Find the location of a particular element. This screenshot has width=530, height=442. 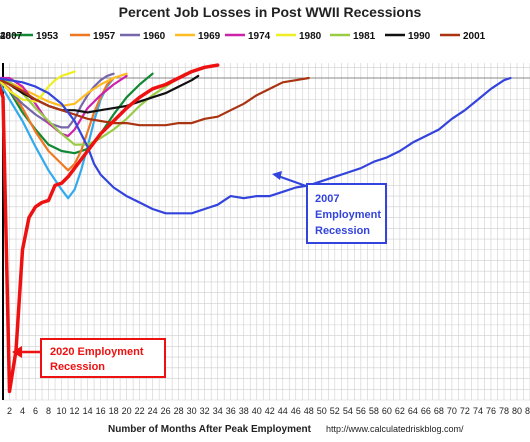

series-line-1957 is located at coordinates (57, 124).